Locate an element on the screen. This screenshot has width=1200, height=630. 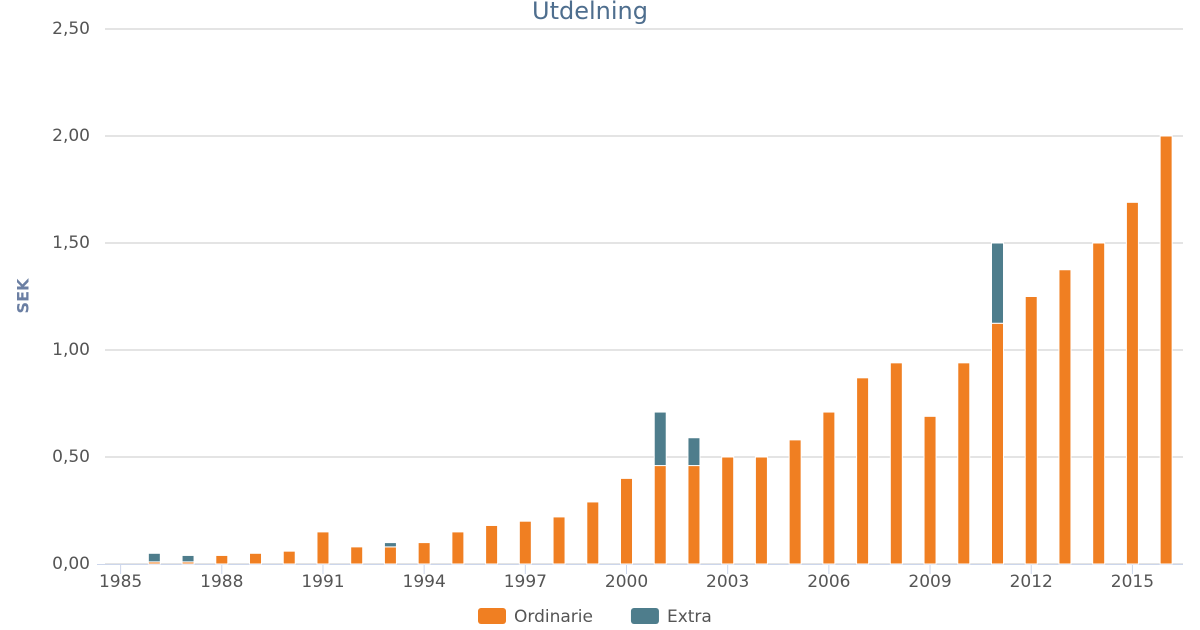
x-tick-label: 2015 is located at coordinates (1132, 582).